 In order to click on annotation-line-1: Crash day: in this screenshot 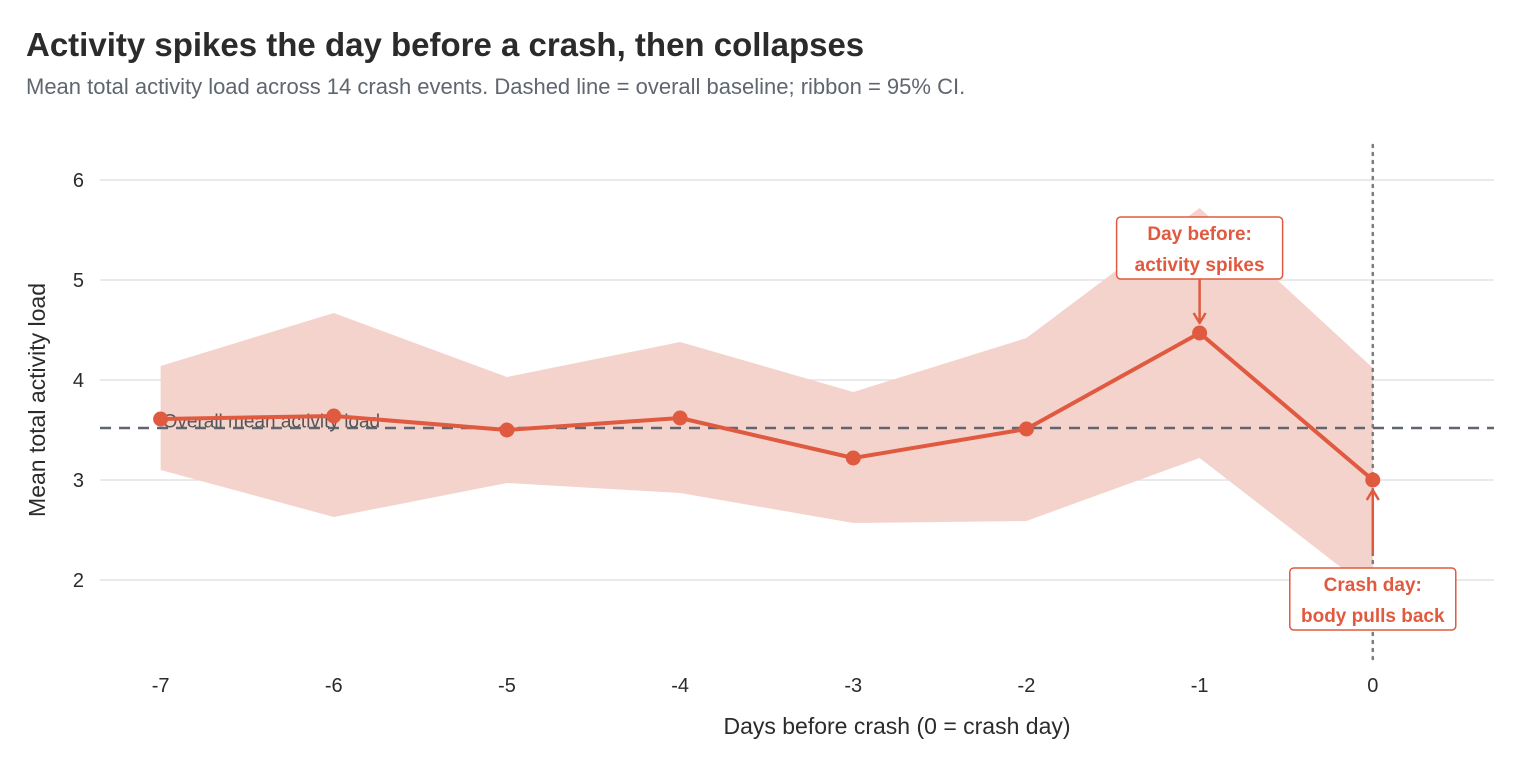, I will do `click(1373, 585)`.